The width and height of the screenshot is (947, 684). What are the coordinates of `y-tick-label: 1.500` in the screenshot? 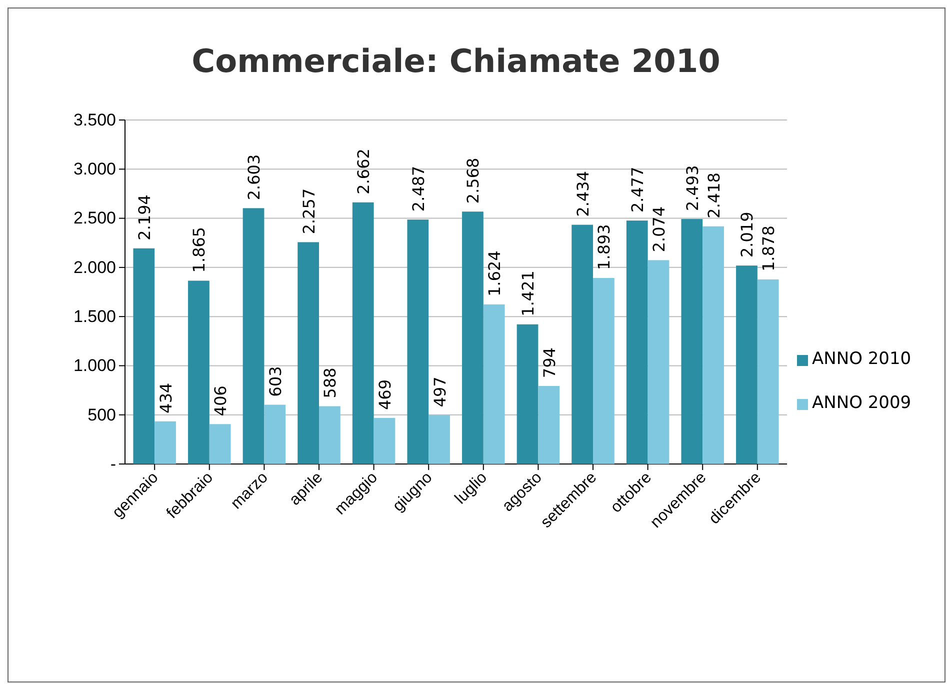 It's located at (94, 316).